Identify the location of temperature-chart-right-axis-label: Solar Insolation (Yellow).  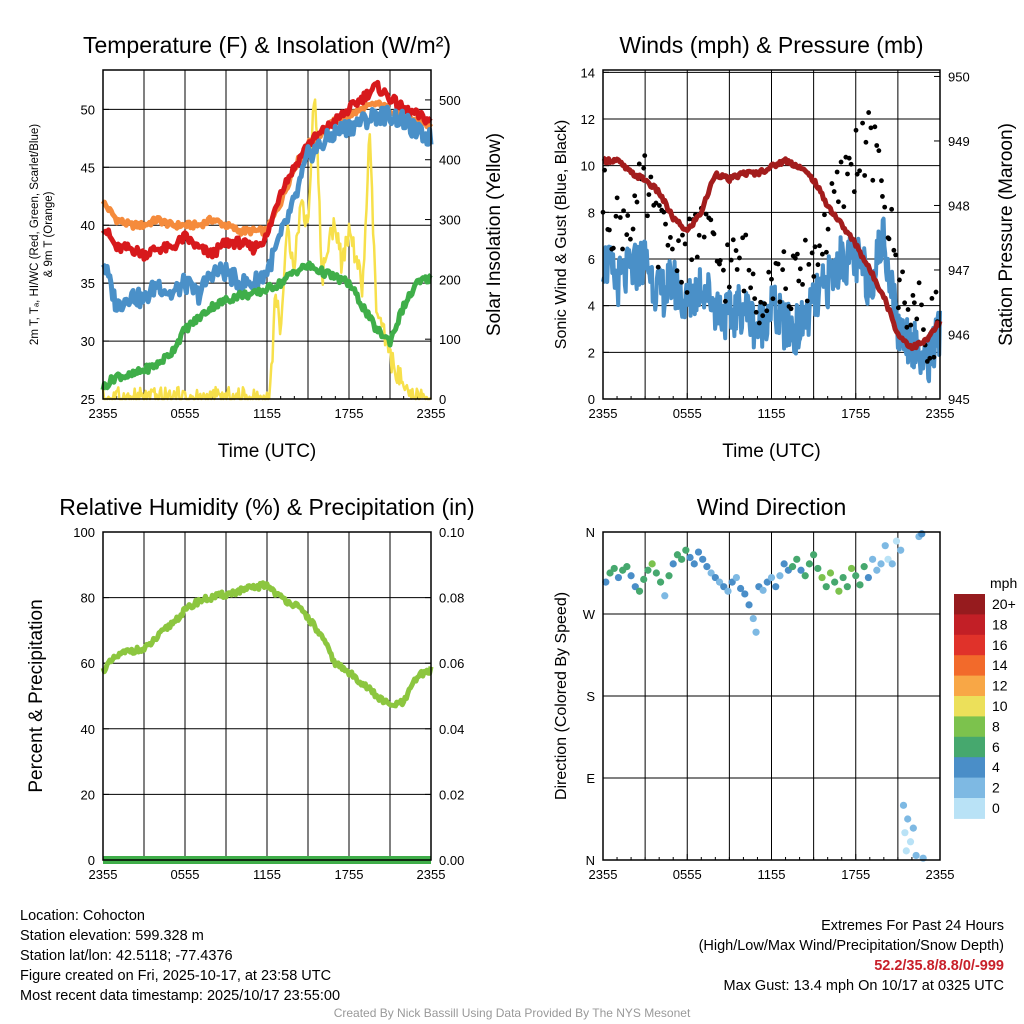
(494, 234).